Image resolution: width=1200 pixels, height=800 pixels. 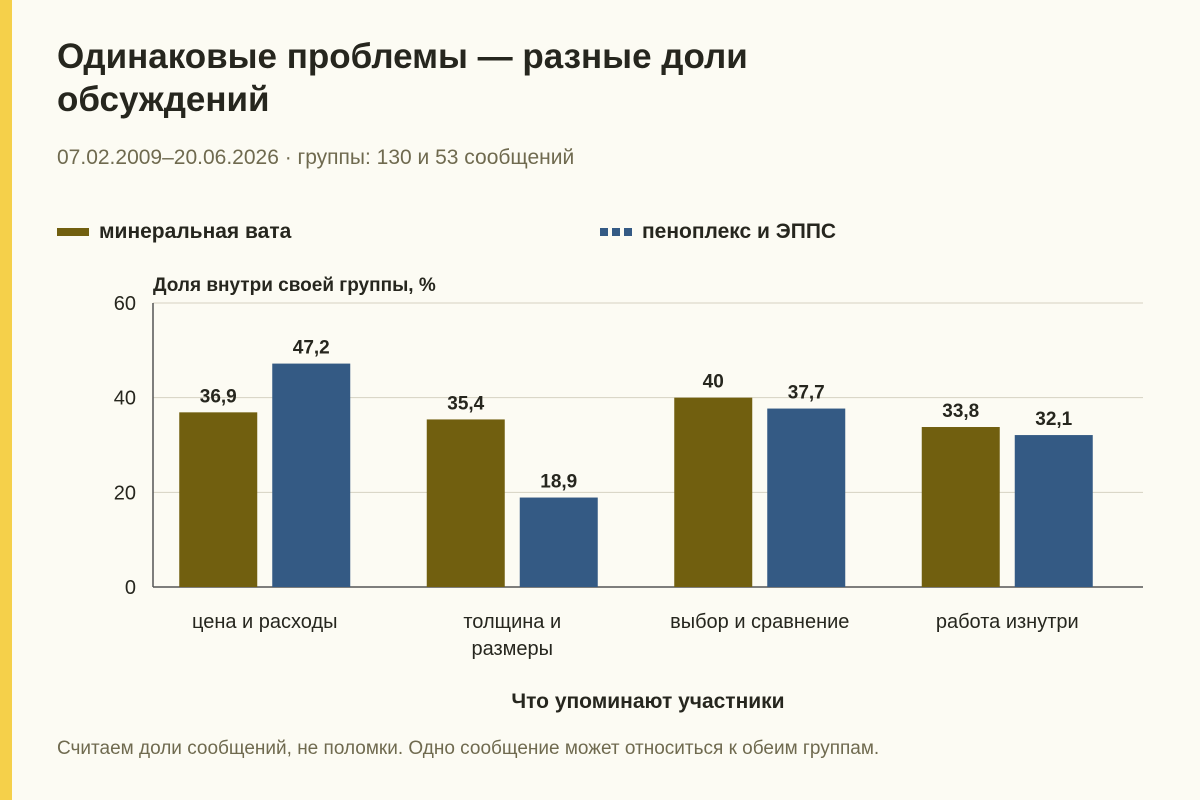 I want to click on legend-swatch-mineral-wool, so click(x=73, y=232).